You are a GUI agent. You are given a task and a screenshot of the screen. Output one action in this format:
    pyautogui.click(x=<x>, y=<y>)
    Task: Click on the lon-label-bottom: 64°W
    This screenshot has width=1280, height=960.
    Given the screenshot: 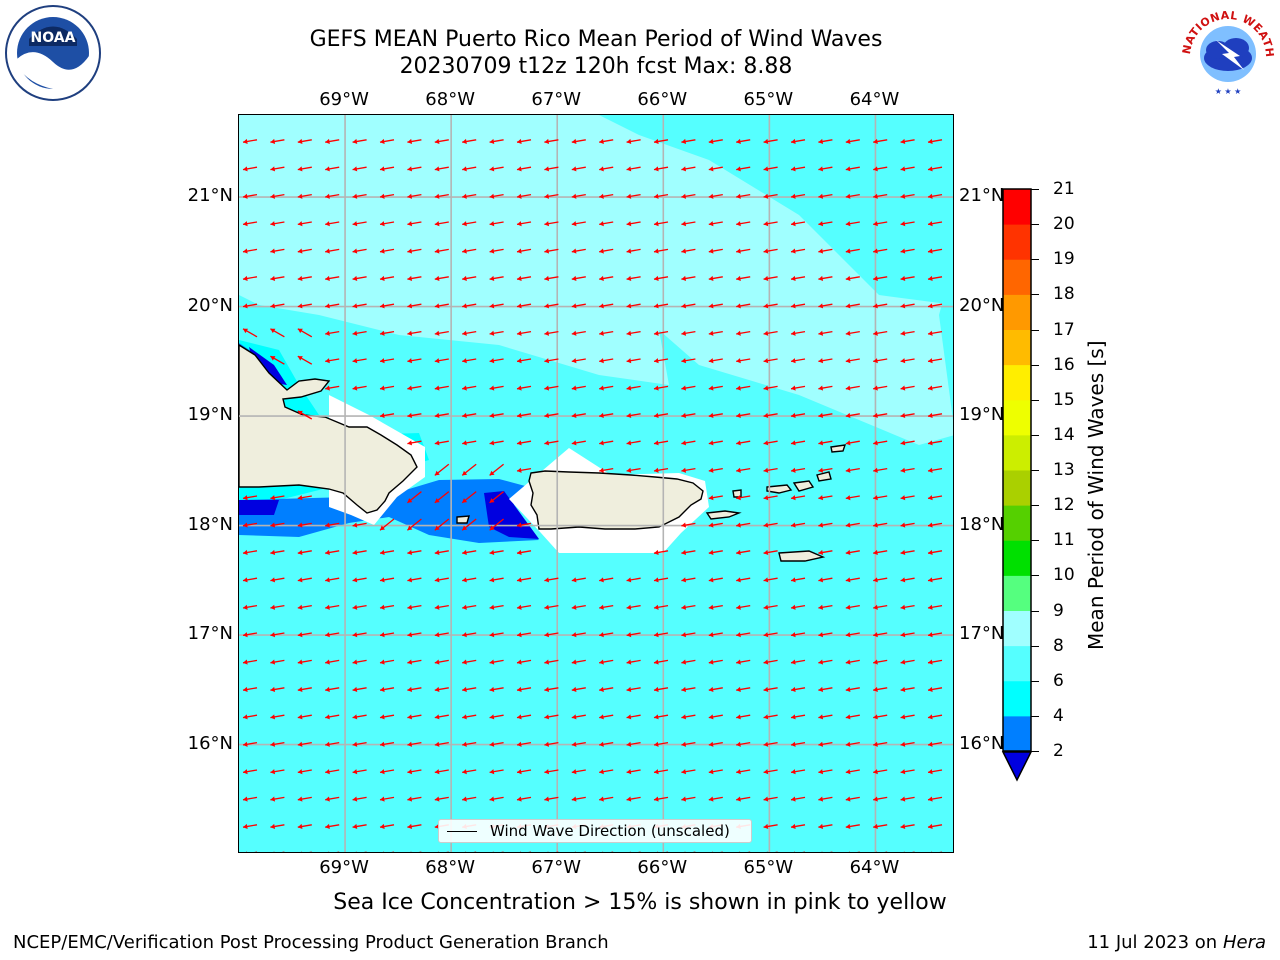 What is the action you would take?
    pyautogui.click(x=874, y=867)
    